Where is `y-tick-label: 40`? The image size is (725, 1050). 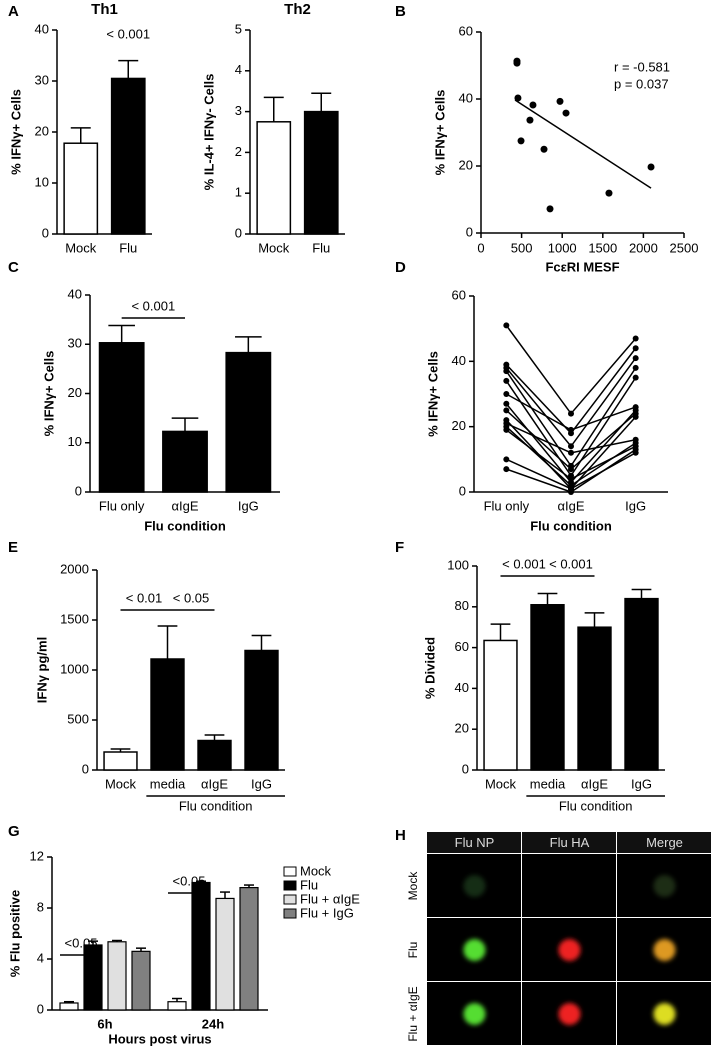 y-tick-label: 40 is located at coordinates (42, 28).